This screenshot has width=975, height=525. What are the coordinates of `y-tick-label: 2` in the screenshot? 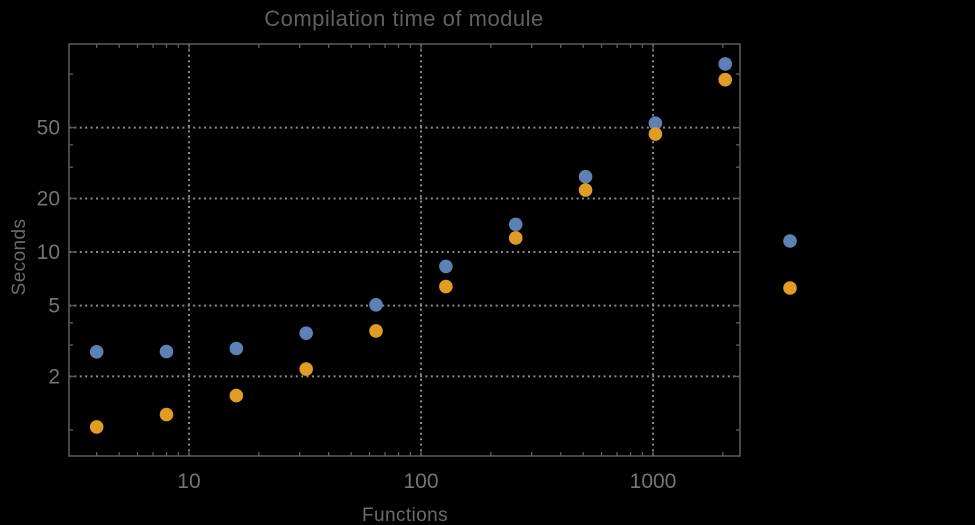 It's located at (54, 376).